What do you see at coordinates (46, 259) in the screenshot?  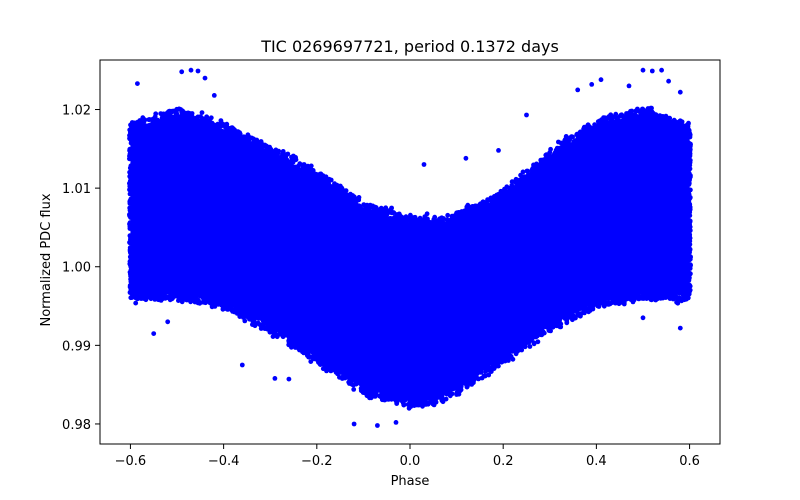 I see `y-axis-label: Normalized PDC flux` at bounding box center [46, 259].